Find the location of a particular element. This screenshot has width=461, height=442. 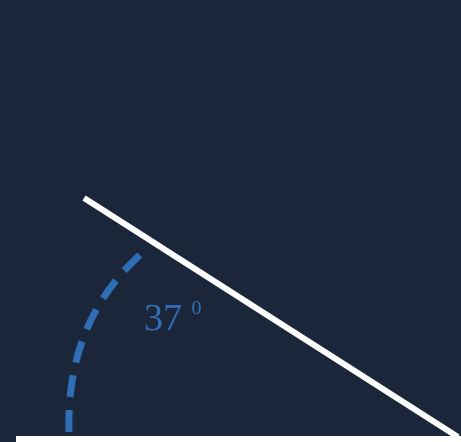

angle-degree-mark: 0 is located at coordinates (197, 308).